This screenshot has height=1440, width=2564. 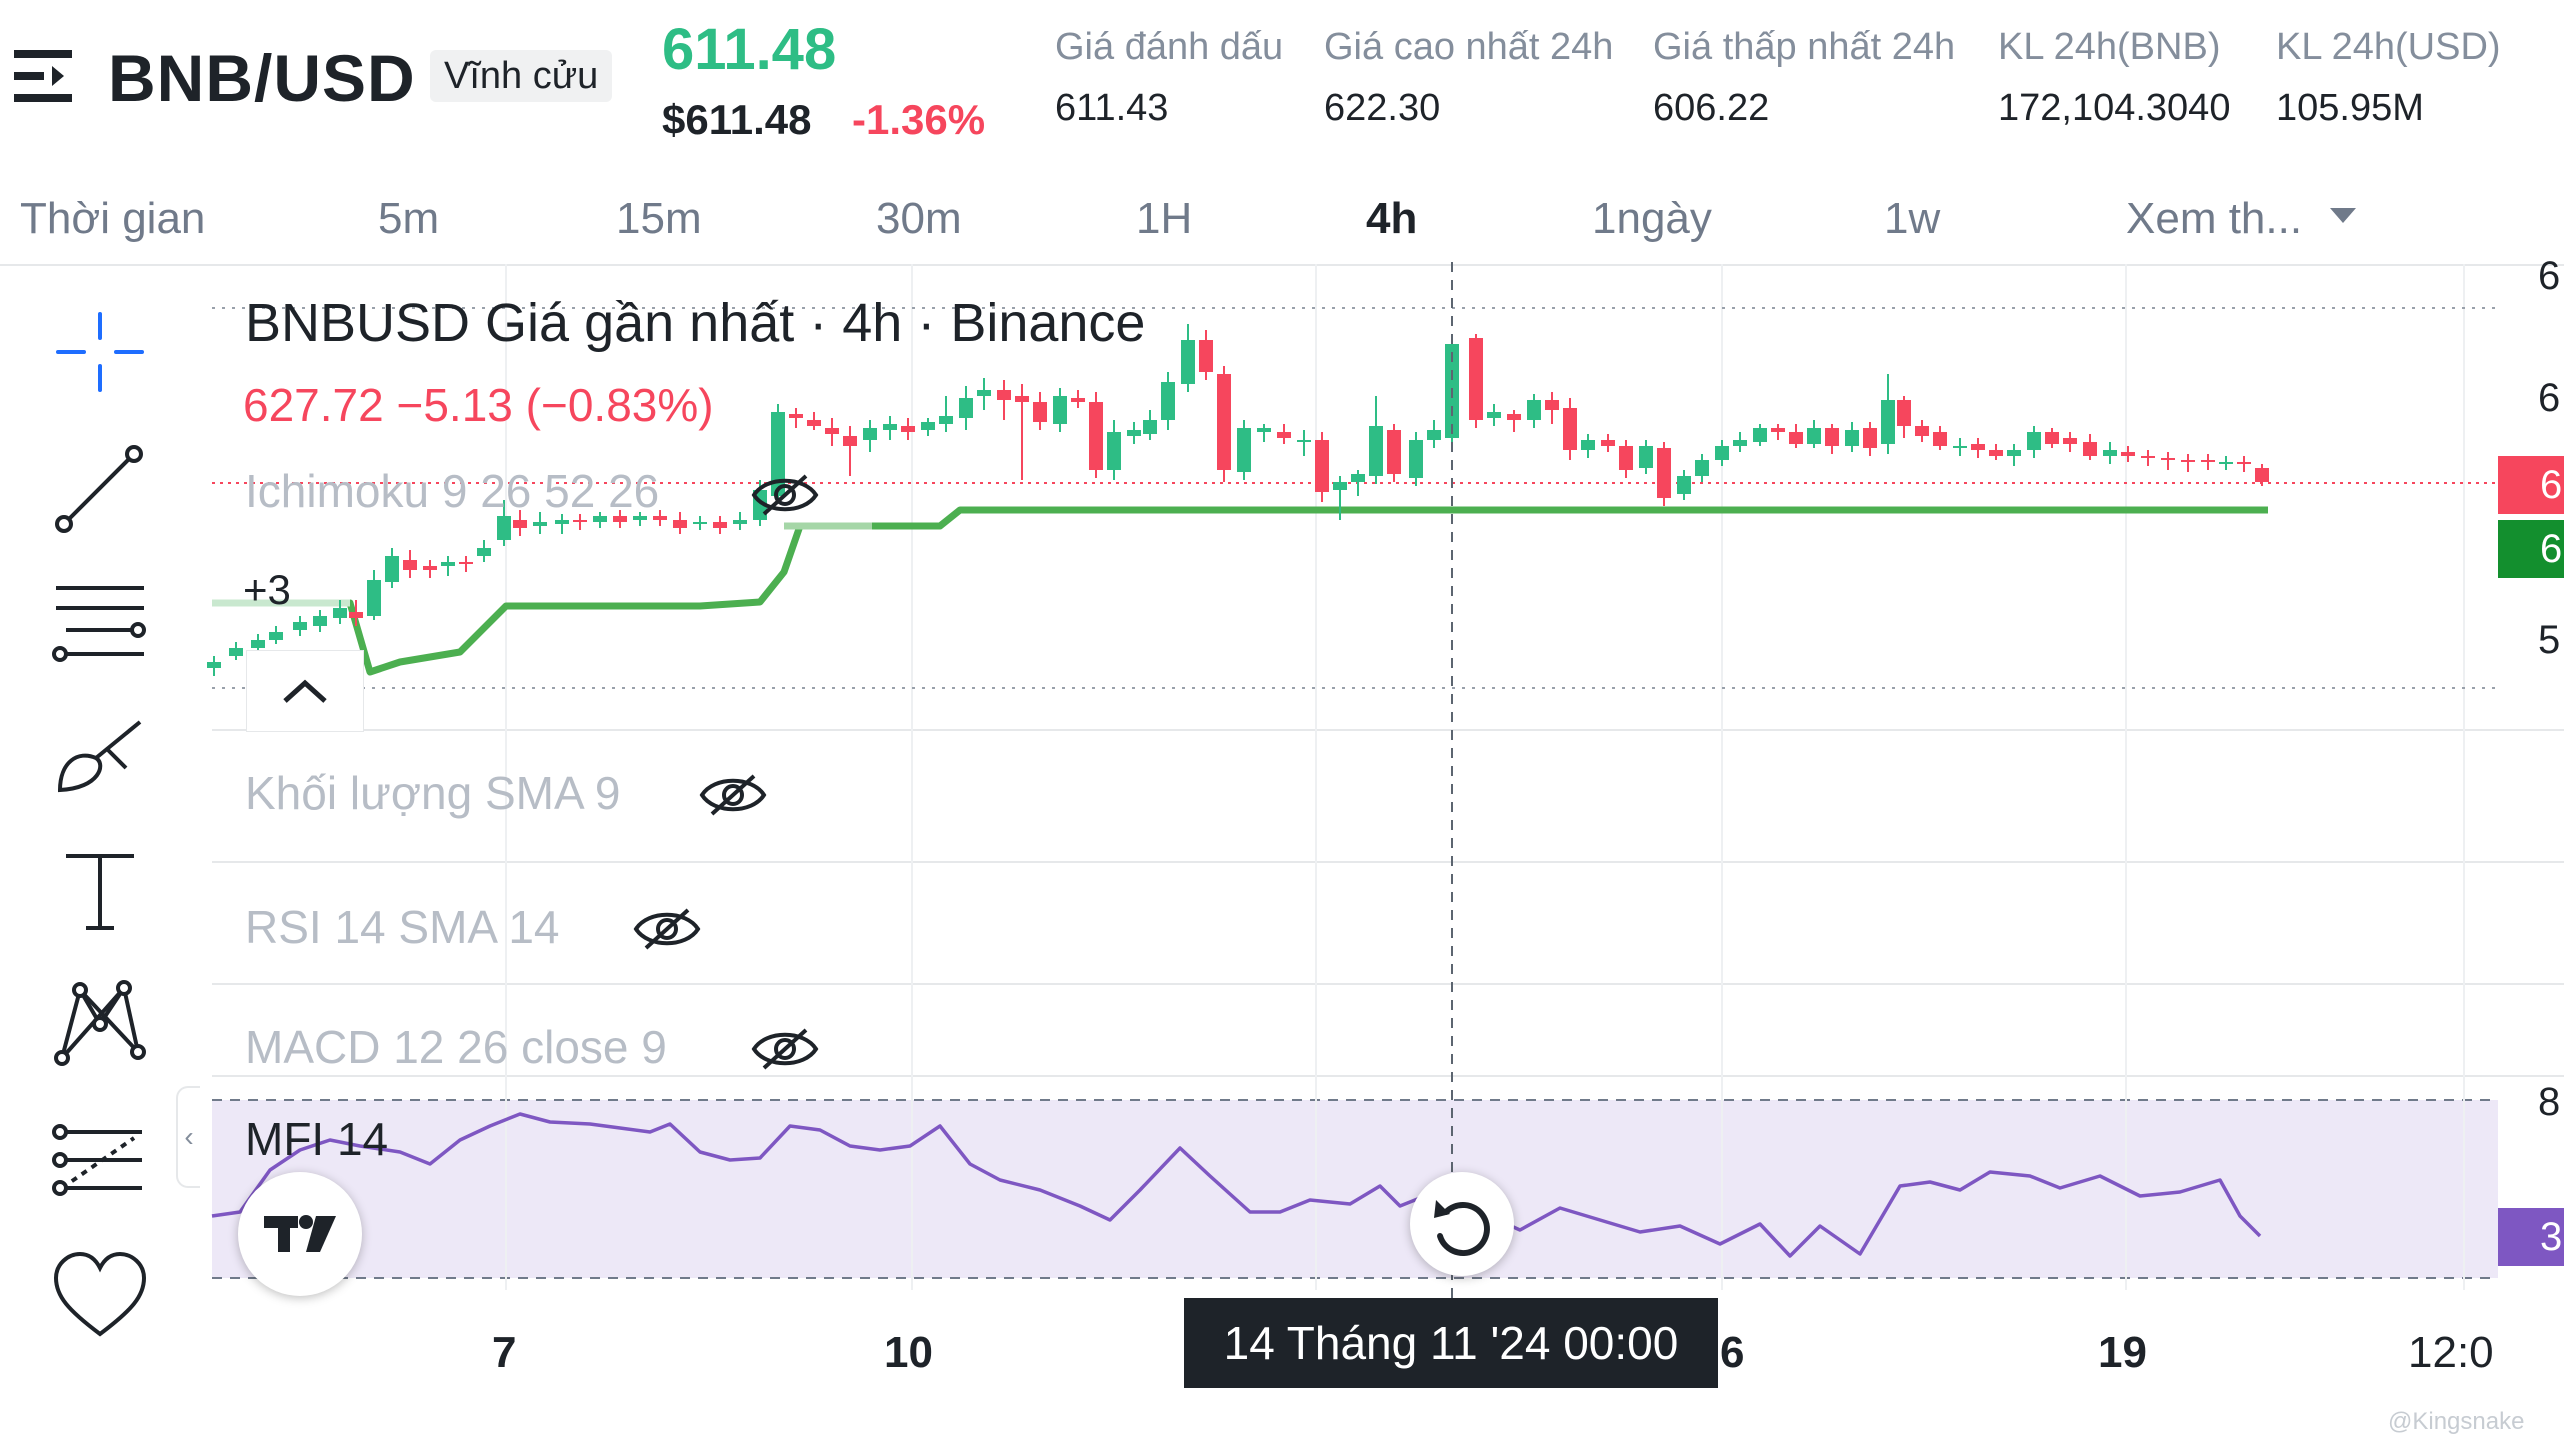 I want to click on side-panel-tab: ‹, so click(x=188, y=1137).